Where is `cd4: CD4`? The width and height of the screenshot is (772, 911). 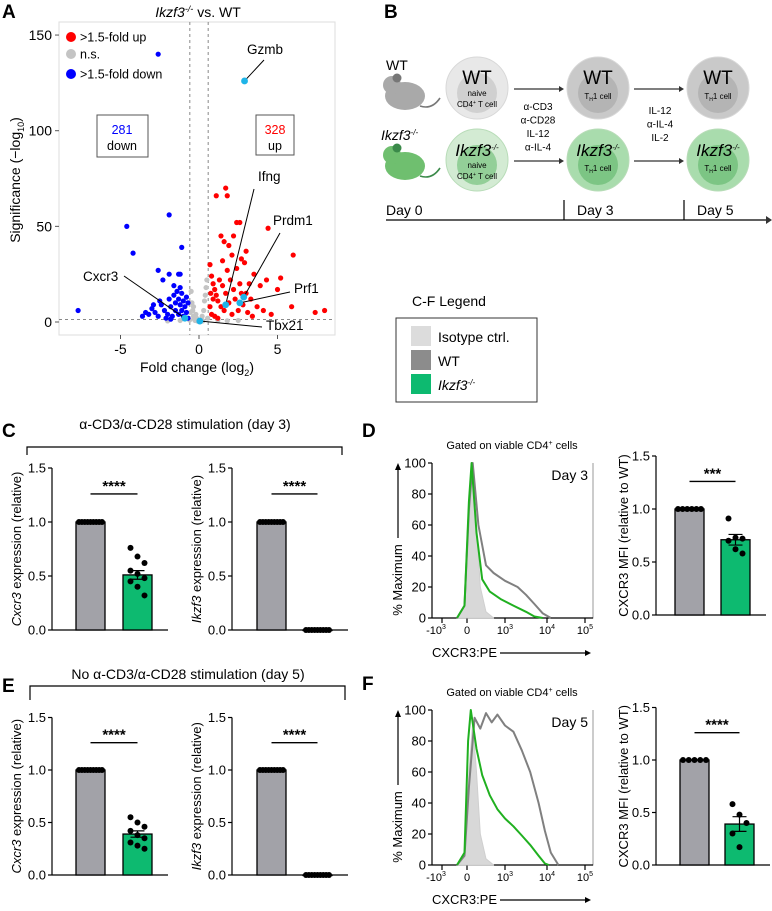
cd4: CD4 is located at coordinates (465, 176).